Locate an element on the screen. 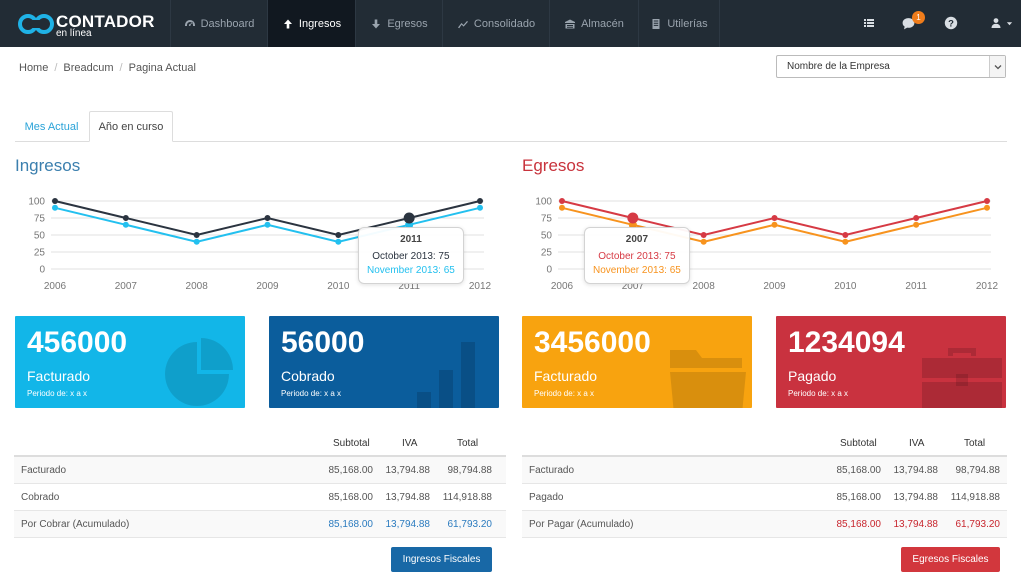  brand-title: CONTADOR is located at coordinates (105, 21).